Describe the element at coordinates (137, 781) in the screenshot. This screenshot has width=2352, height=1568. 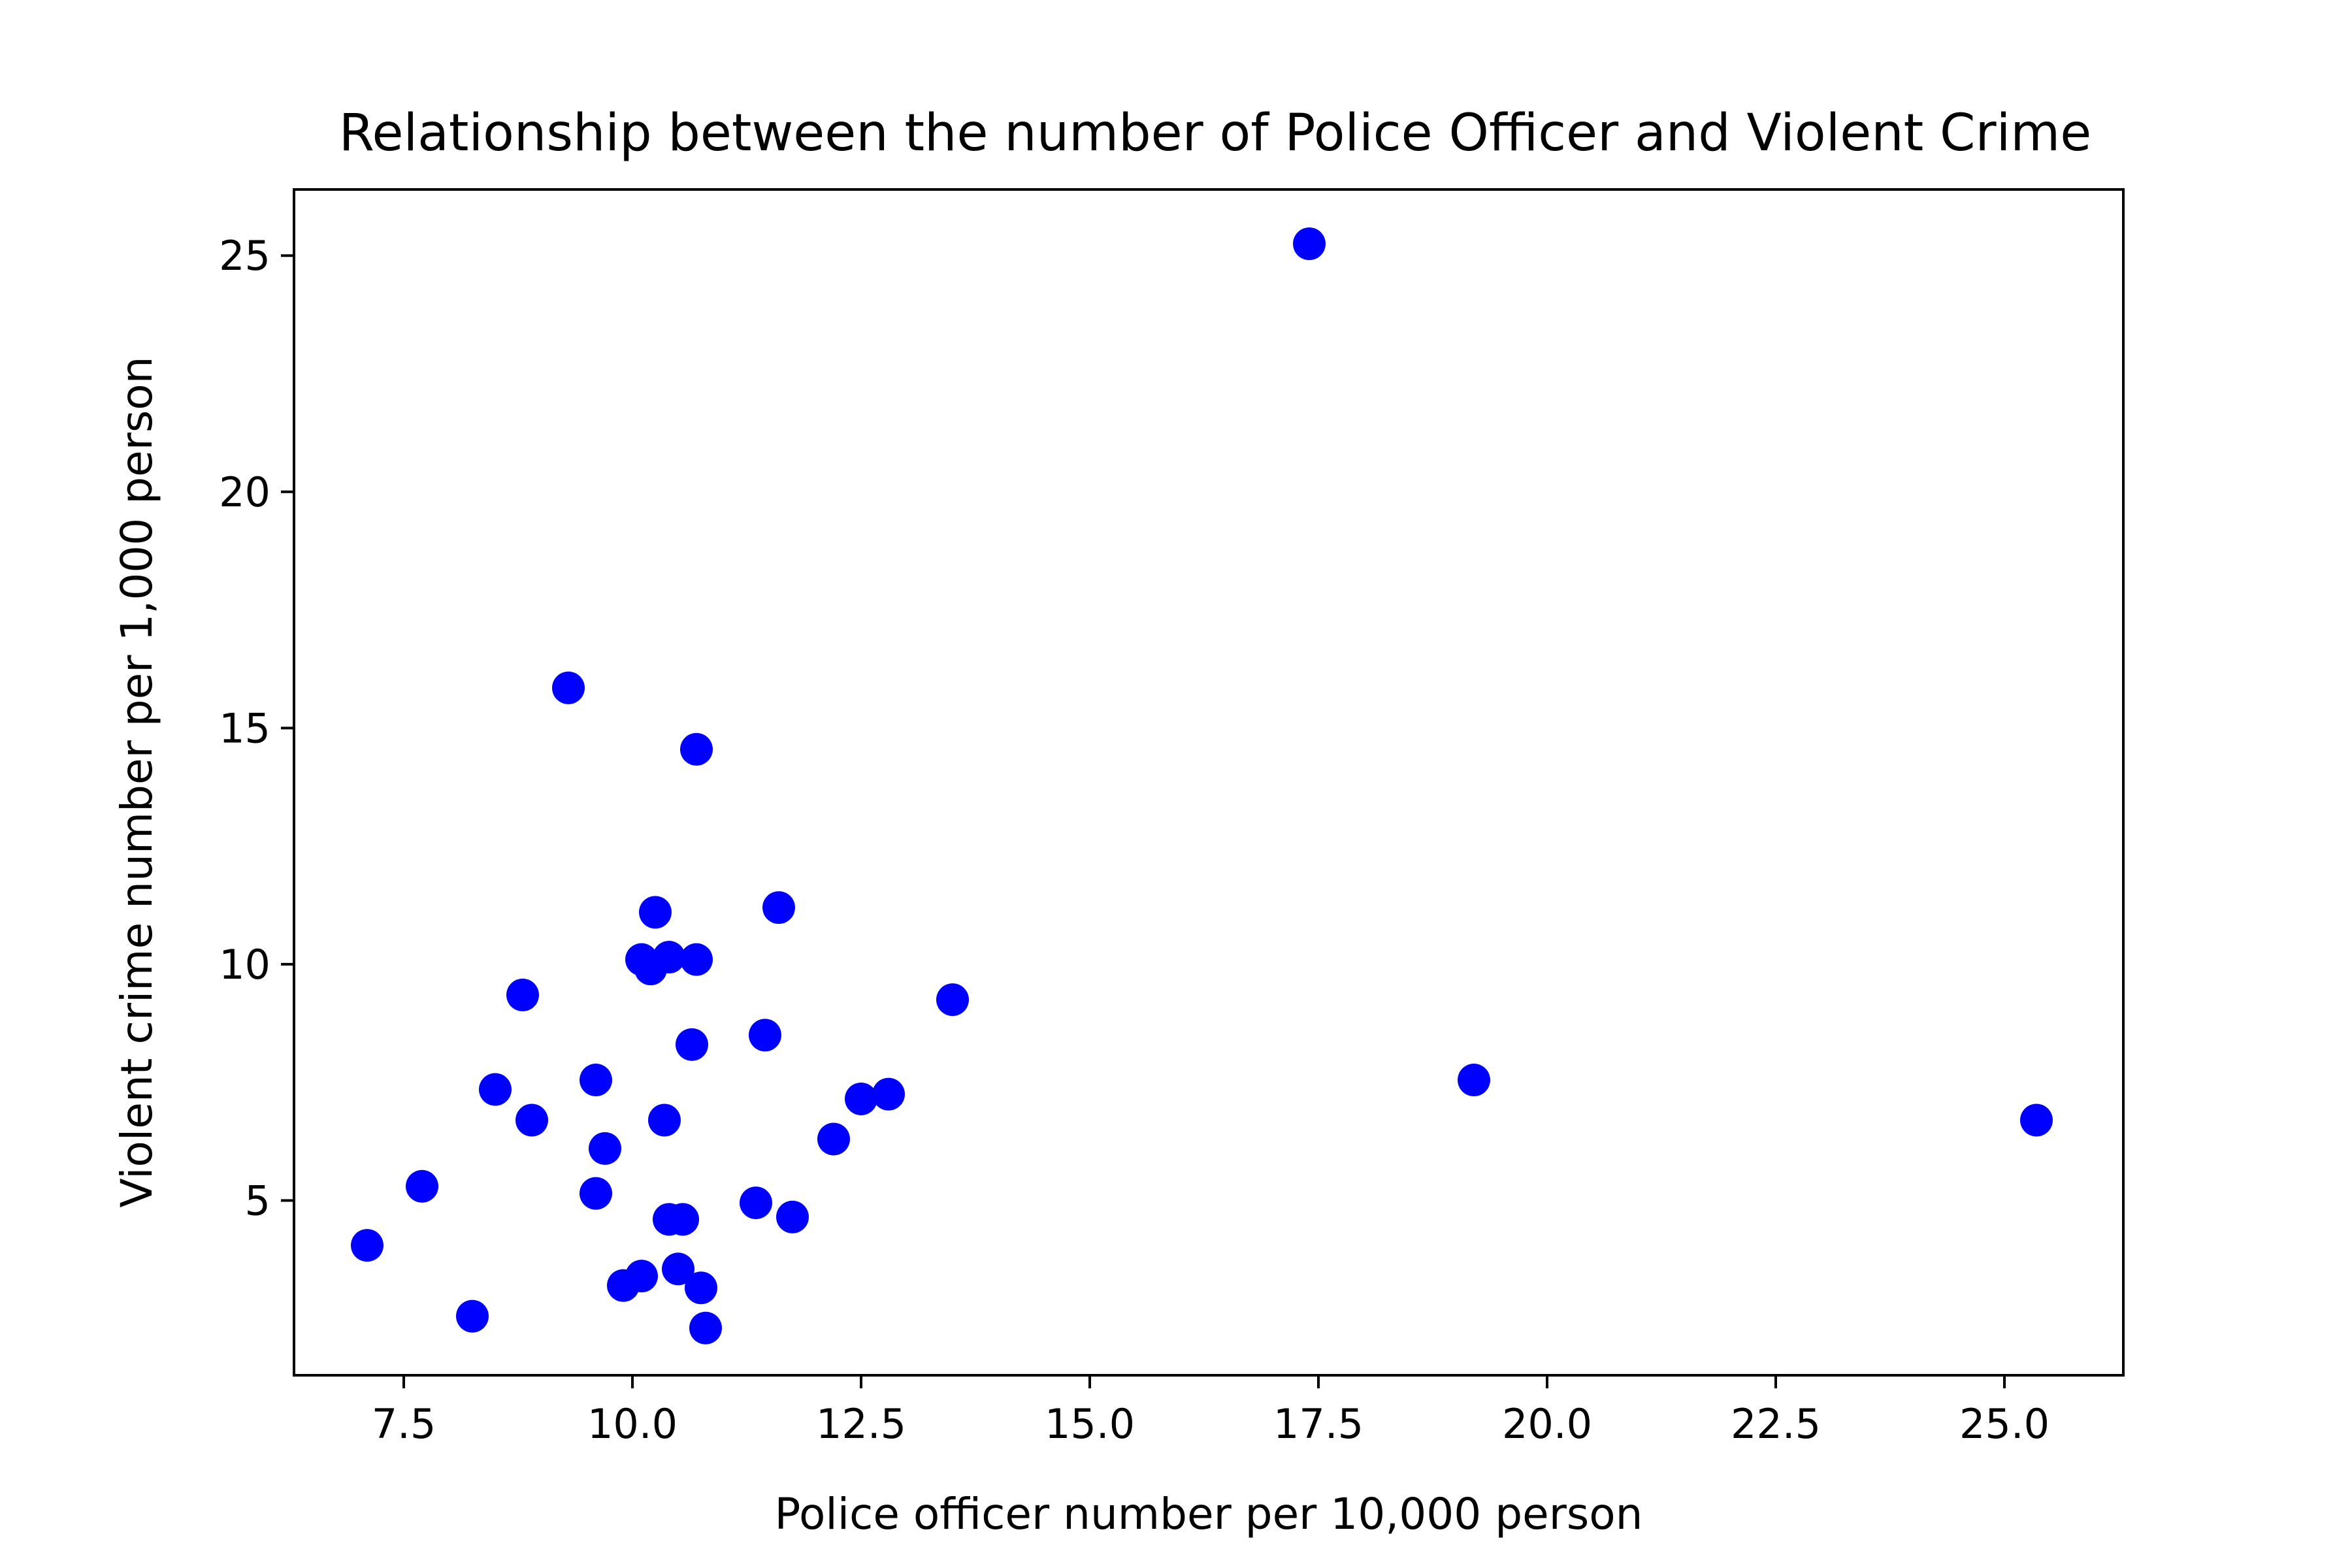
I see `y-axis-label: Violent crime number per 1,000 person` at that location.